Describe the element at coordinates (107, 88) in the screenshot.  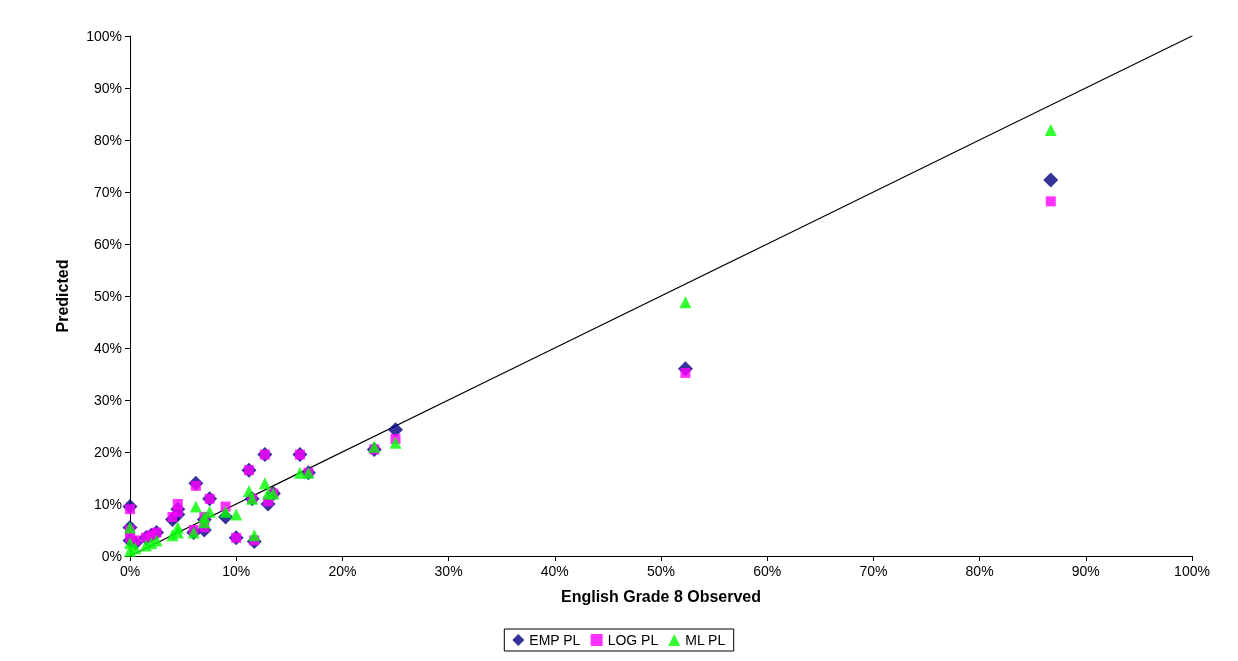
I see `y-tick-label: 90%` at that location.